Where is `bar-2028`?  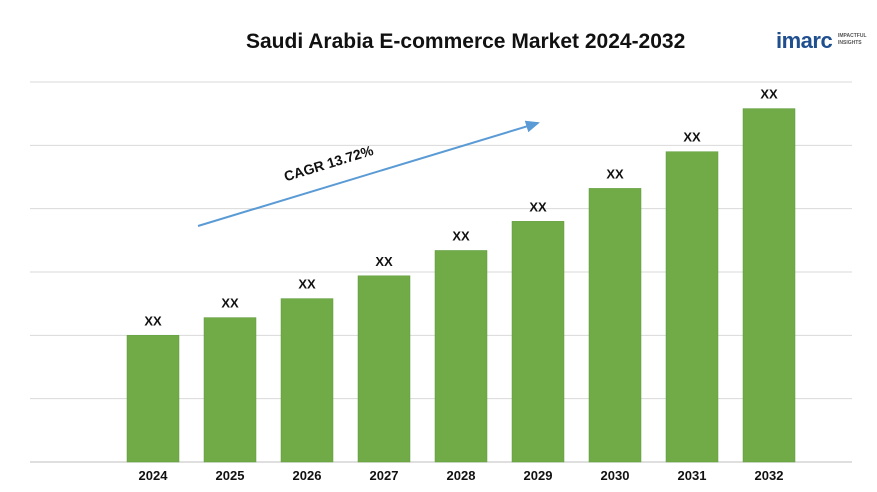
bar-2028 is located at coordinates (461, 356).